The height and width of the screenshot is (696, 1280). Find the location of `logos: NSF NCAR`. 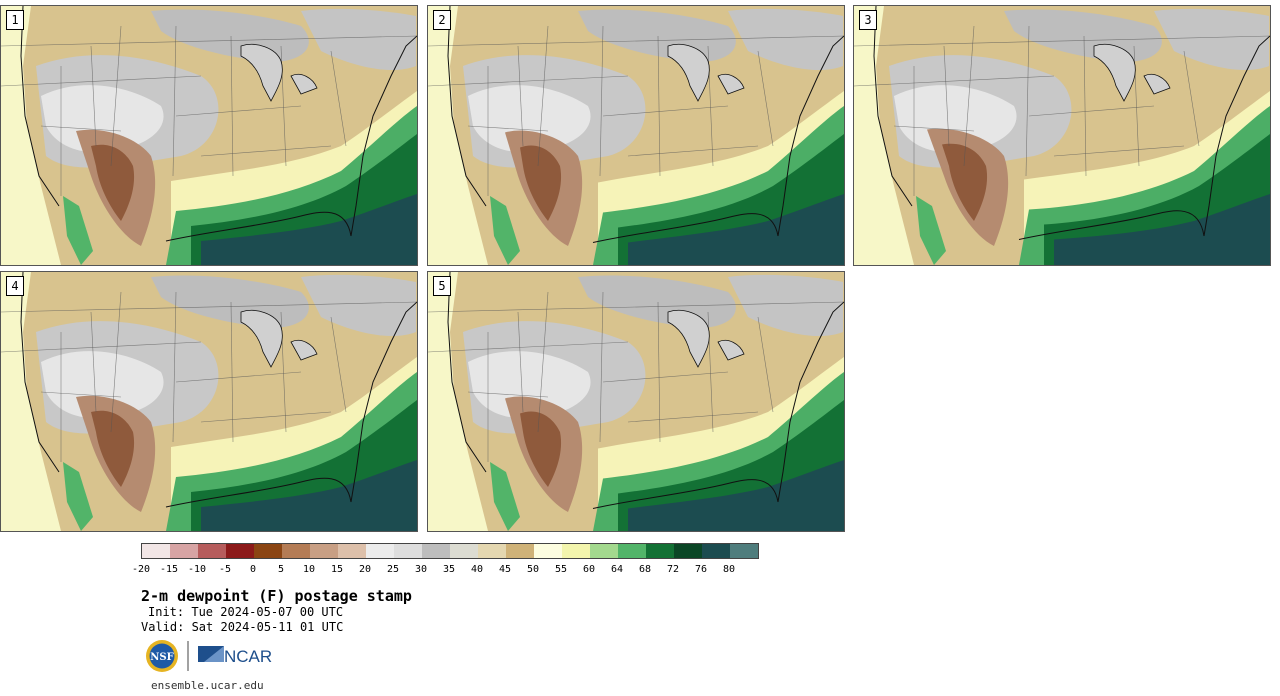

logos: NSF NCAR is located at coordinates (214, 656).